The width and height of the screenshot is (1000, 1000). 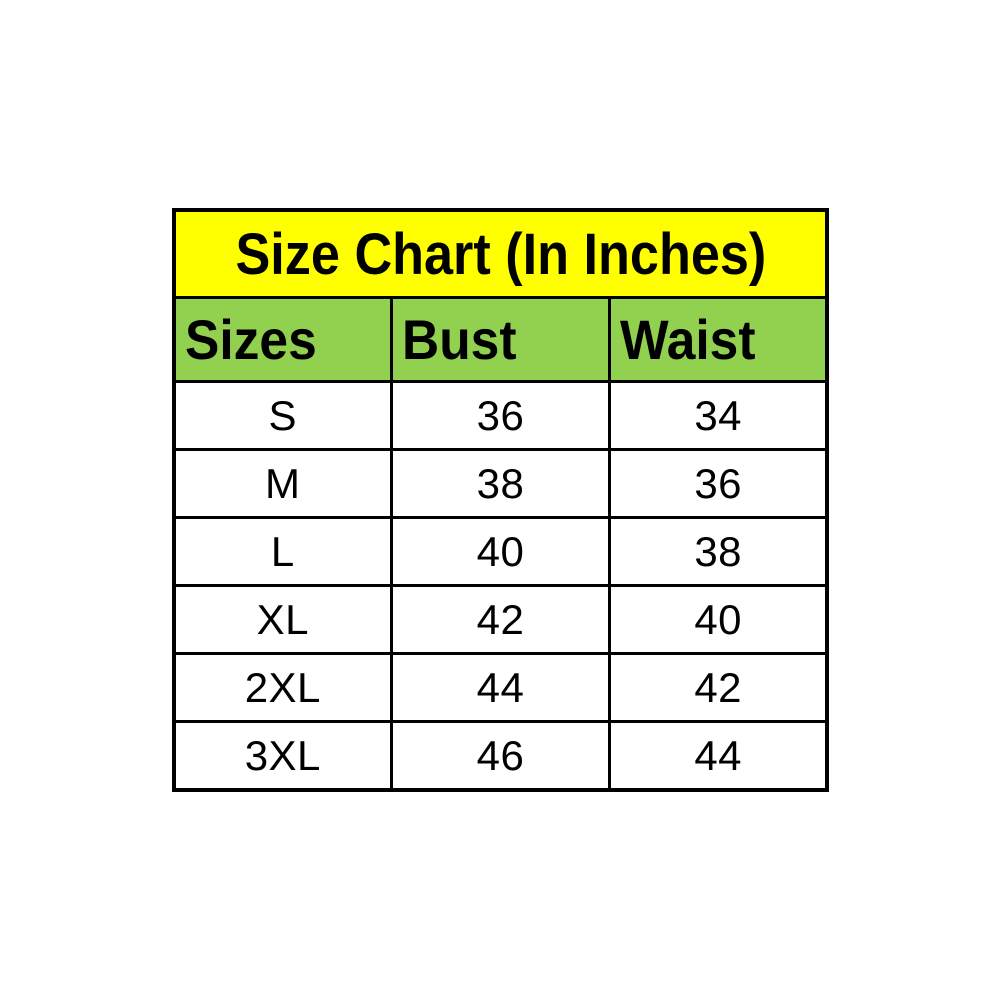 What do you see at coordinates (251, 339) in the screenshot?
I see `column-header-sizes-label: Sizes` at bounding box center [251, 339].